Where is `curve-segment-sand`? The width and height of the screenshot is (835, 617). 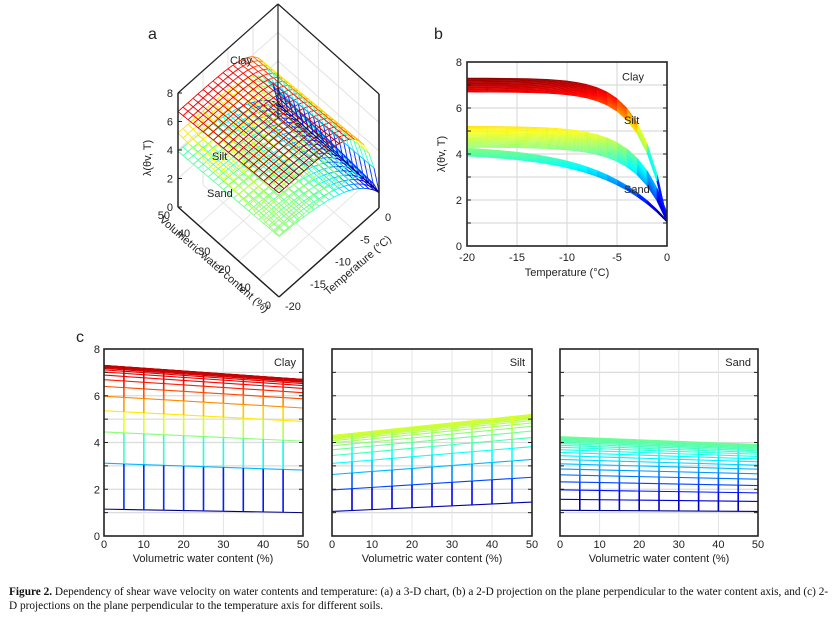 curve-segment-sand is located at coordinates (532, 161).